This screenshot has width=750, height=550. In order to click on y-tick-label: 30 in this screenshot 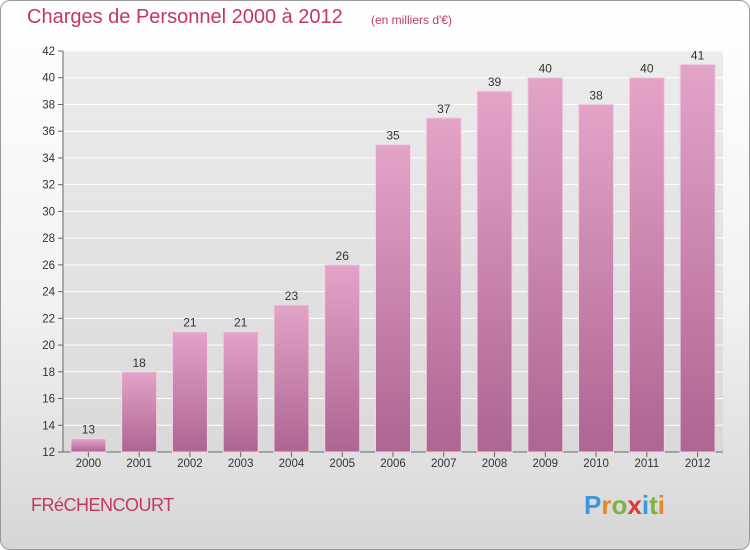, I will do `click(48, 212)`.